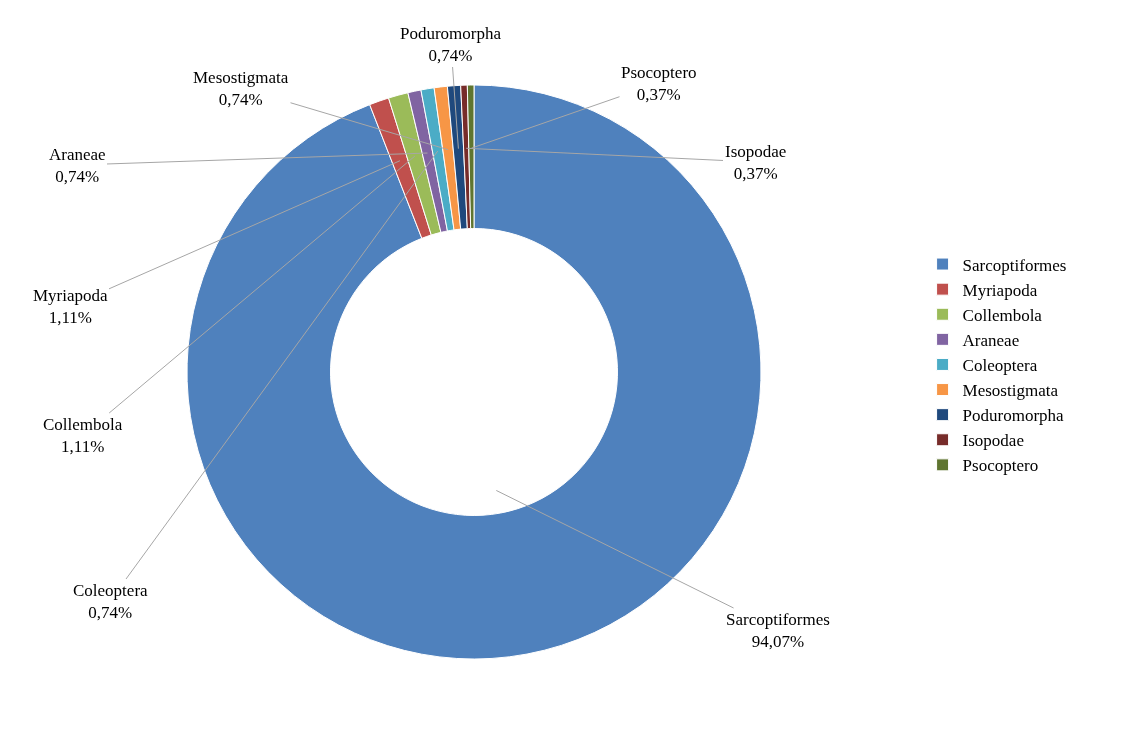 The width and height of the screenshot is (1139, 729). What do you see at coordinates (991, 340) in the screenshot?
I see `legend-label: Araneae` at bounding box center [991, 340].